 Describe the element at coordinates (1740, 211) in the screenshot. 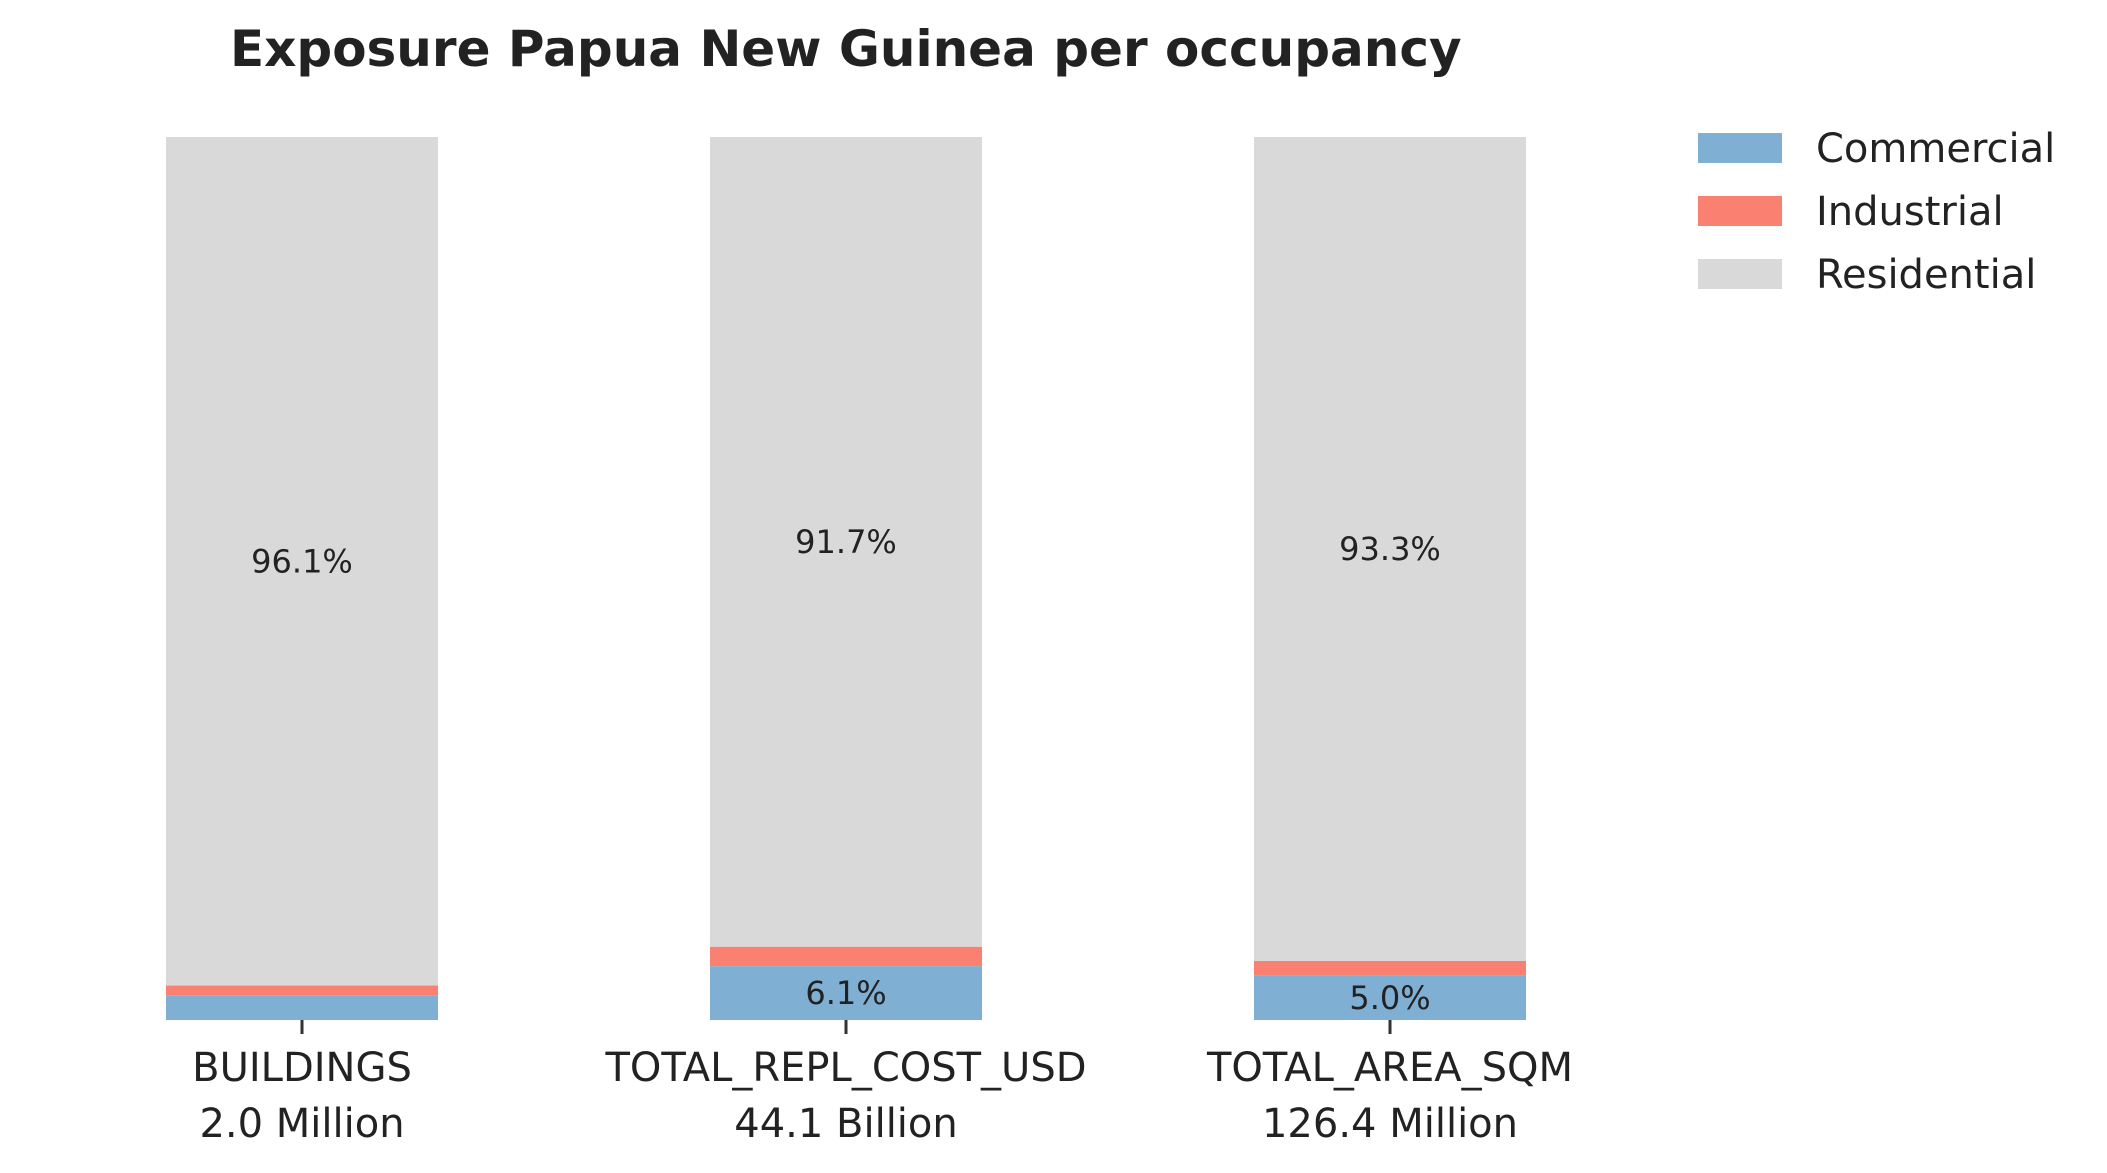

I see `legend-swatch-industrial` at that location.